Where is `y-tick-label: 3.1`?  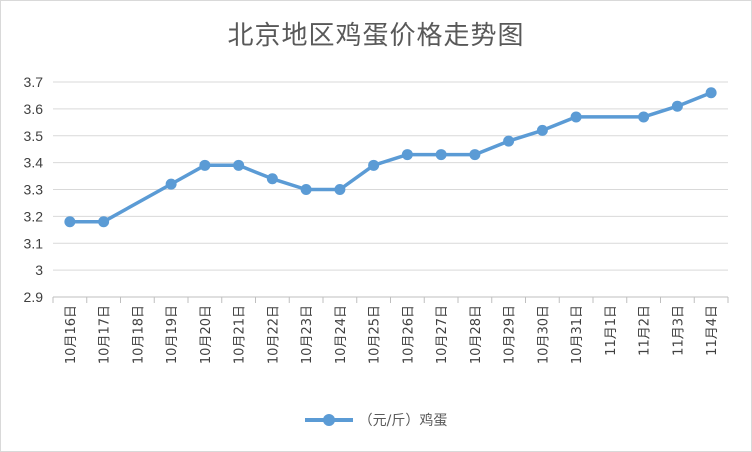
y-tick-label: 3.1 is located at coordinates (34, 243).